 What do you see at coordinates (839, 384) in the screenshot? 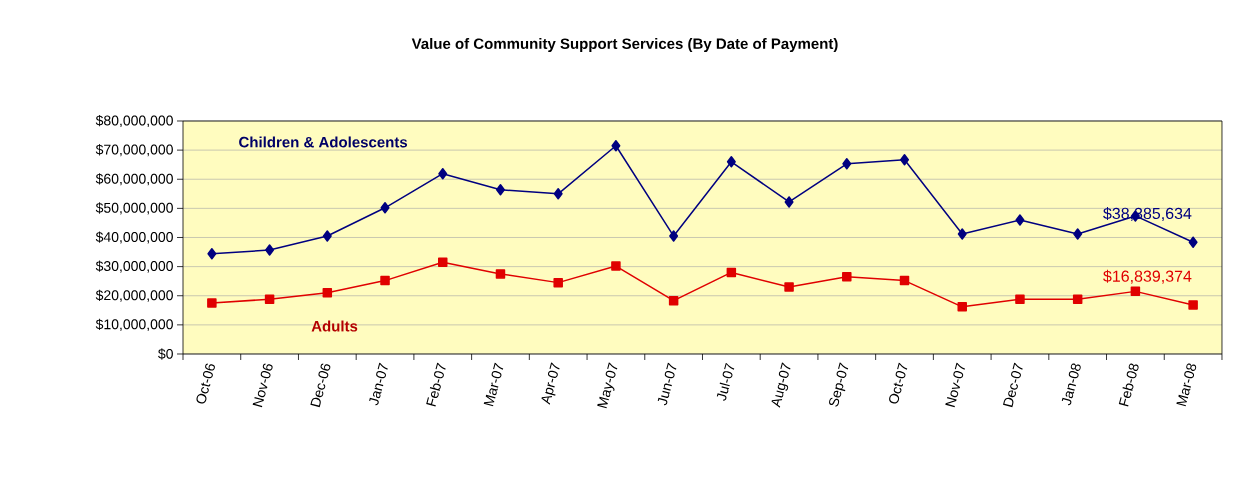
I see `x-tick-label: Sep-07` at bounding box center [839, 384].